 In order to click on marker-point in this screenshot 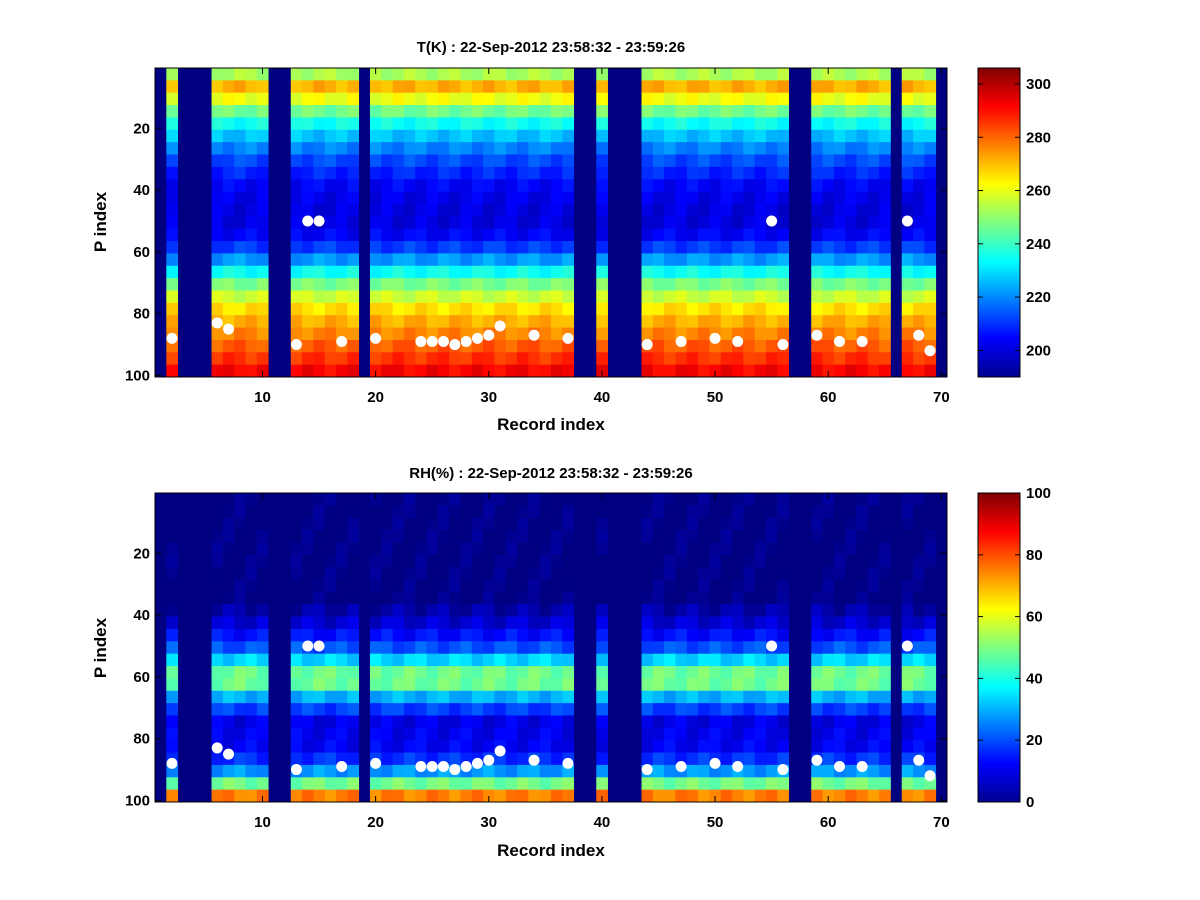, I will do `click(568, 763)`.